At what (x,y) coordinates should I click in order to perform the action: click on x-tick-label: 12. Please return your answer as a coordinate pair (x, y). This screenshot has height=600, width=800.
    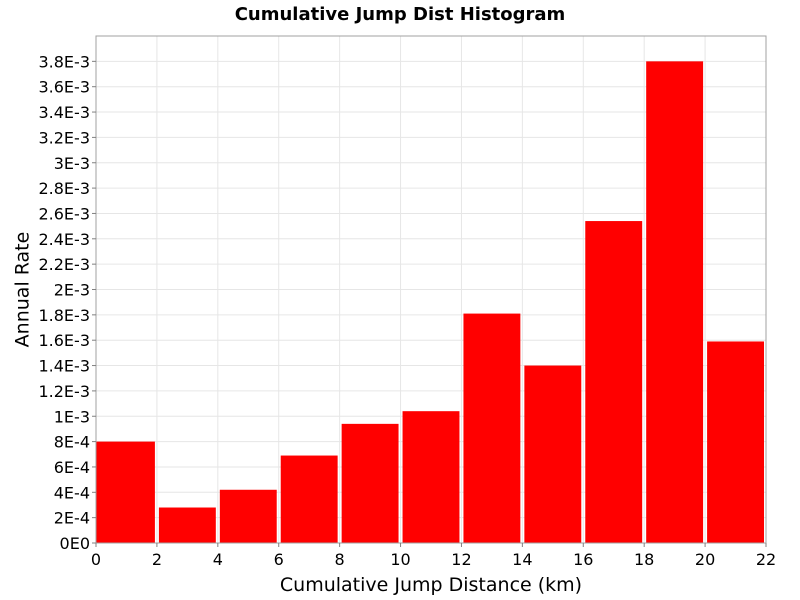
    Looking at the image, I should click on (461, 559).